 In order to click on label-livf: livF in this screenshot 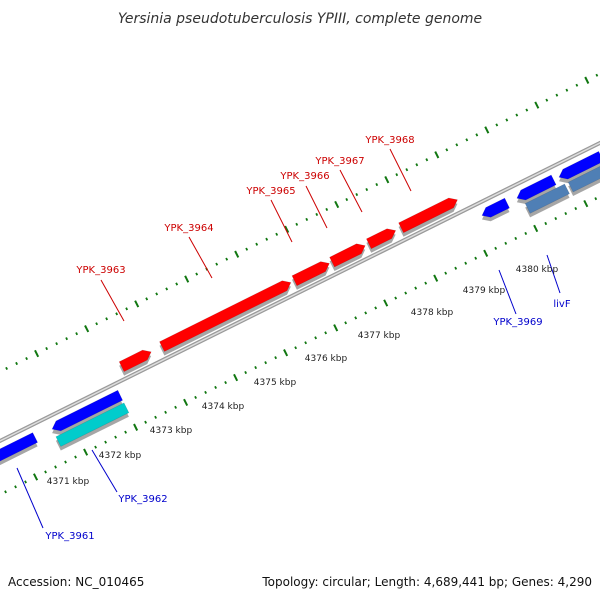, I will do `click(561, 304)`.